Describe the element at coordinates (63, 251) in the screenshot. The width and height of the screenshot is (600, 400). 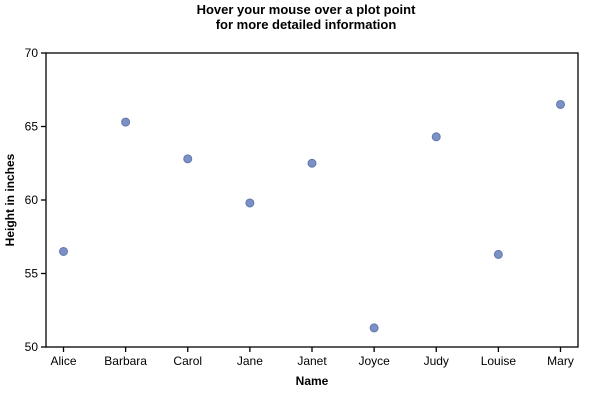
I see `plot-point-alice` at that location.